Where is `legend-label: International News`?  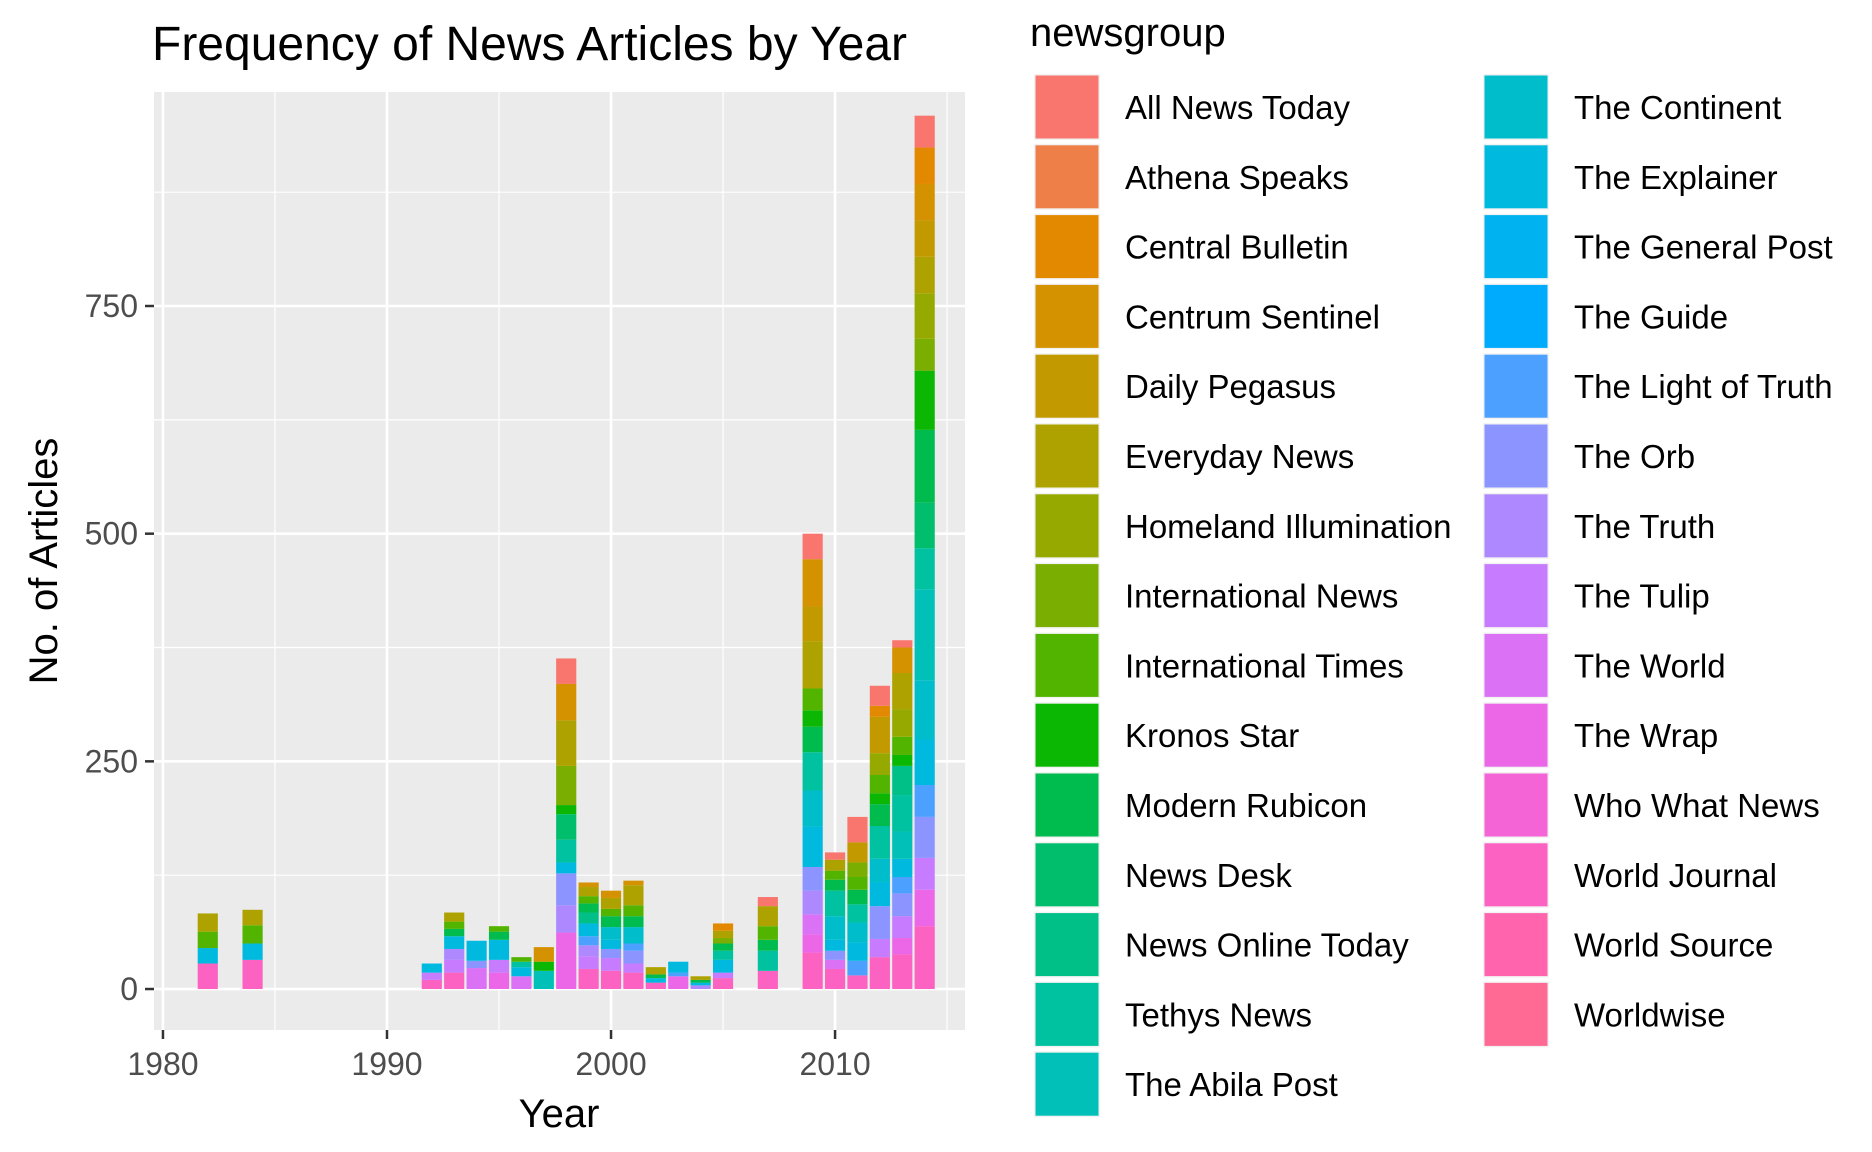 legend-label: International News is located at coordinates (1261, 596).